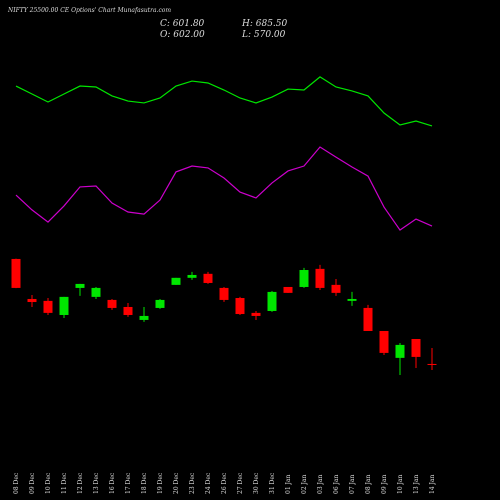  What do you see at coordinates (182, 24) in the screenshot?
I see `summary-close: C: 601.80` at bounding box center [182, 24].